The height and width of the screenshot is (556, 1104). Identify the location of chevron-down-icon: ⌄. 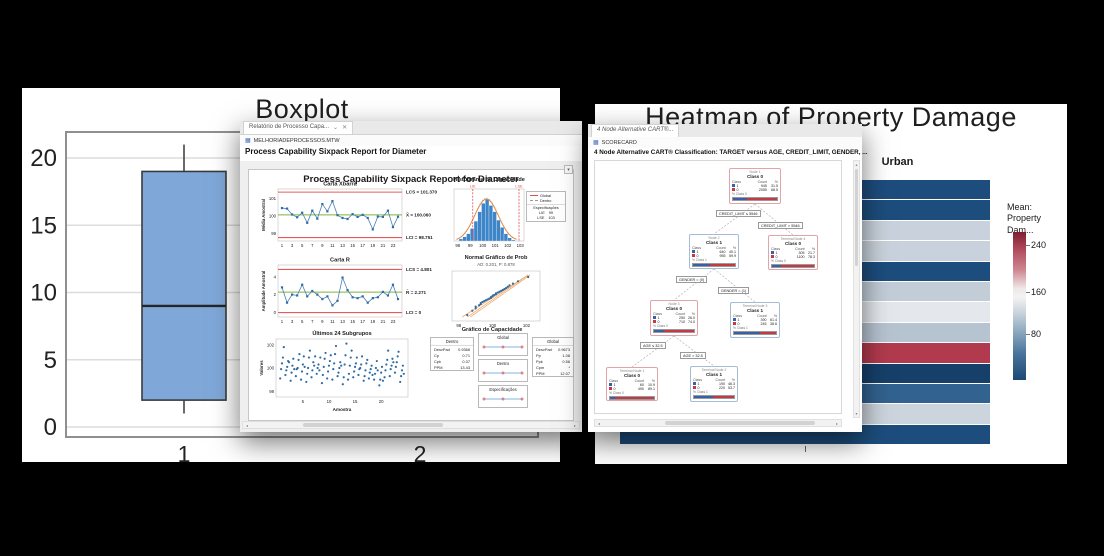
(336, 128).